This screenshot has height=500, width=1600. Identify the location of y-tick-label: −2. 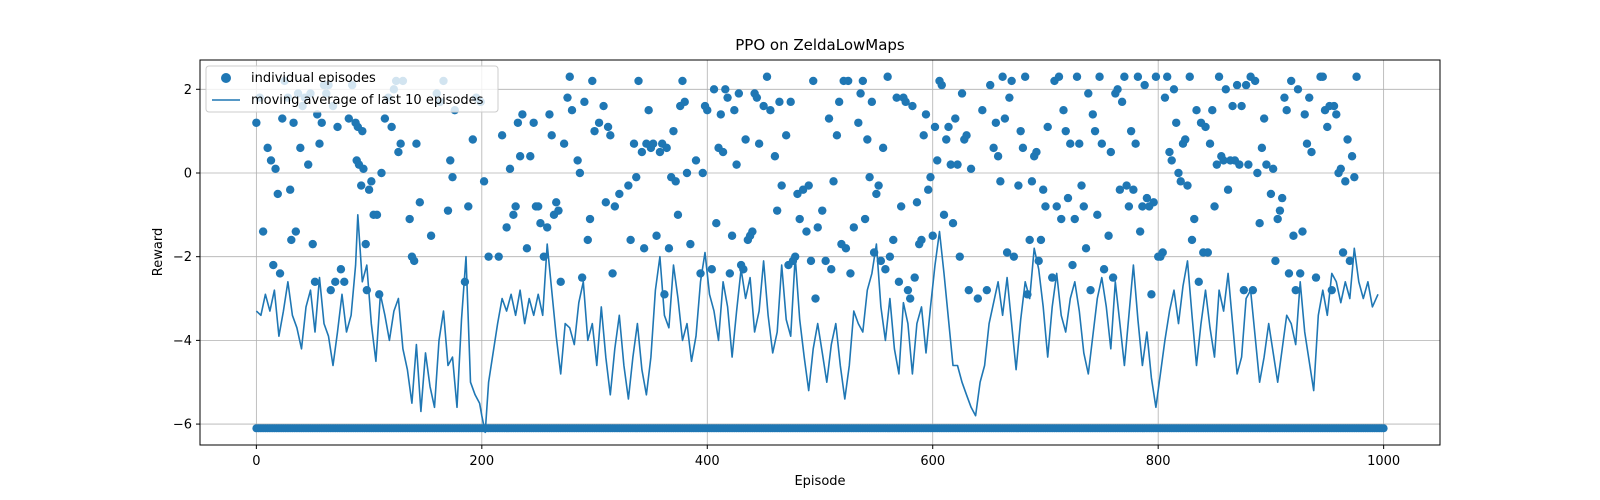
(182, 257).